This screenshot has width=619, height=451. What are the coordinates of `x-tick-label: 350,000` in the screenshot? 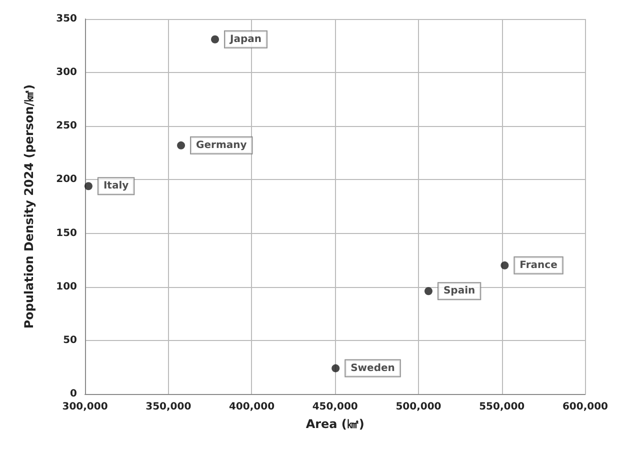 It's located at (169, 407).